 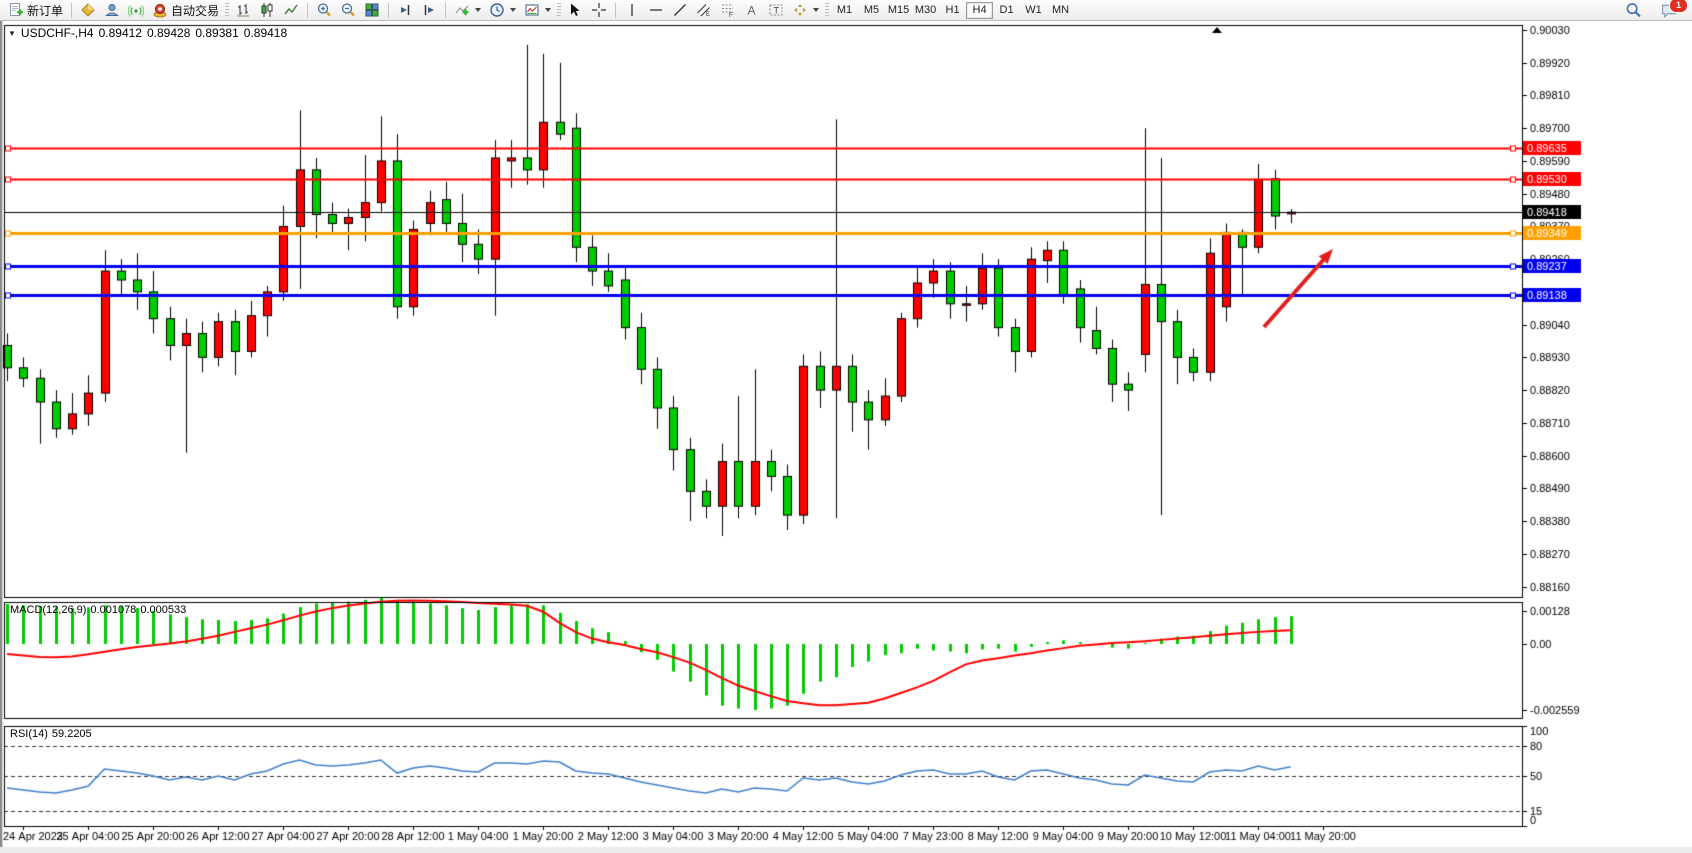 I want to click on timeframe-button-M30: M30, so click(x=925, y=10).